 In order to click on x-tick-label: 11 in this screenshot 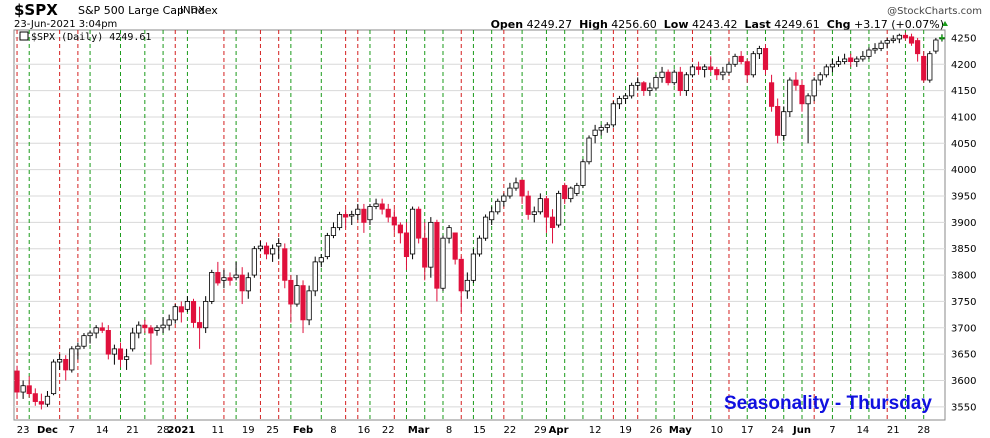, I will do `click(217, 430)`.